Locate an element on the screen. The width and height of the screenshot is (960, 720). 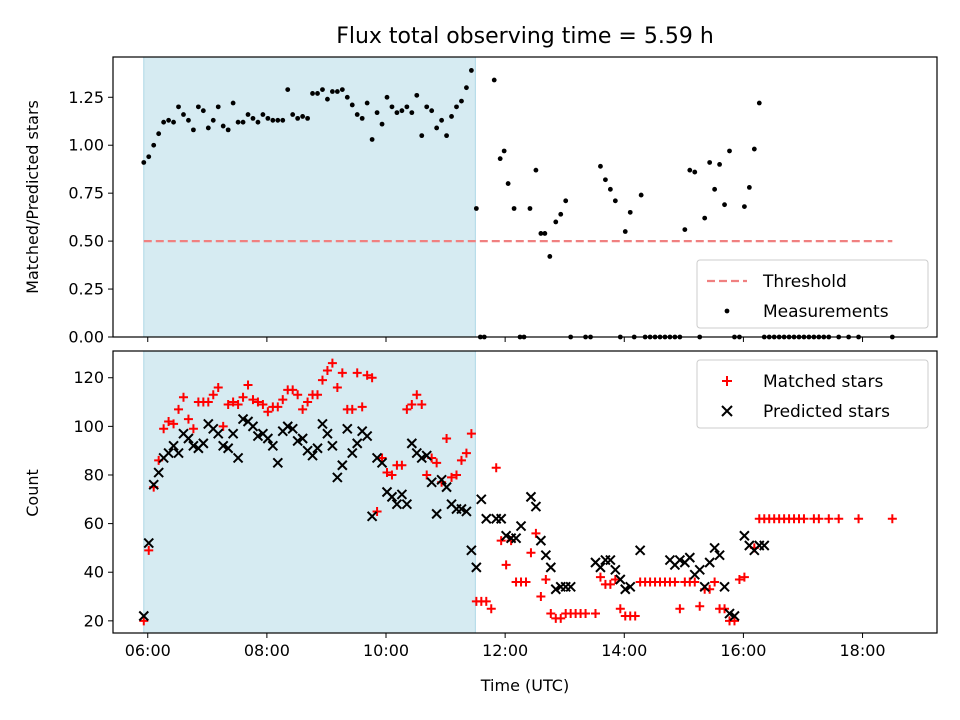
legend: Matched stars Predicted stars is located at coordinates (812, 394).